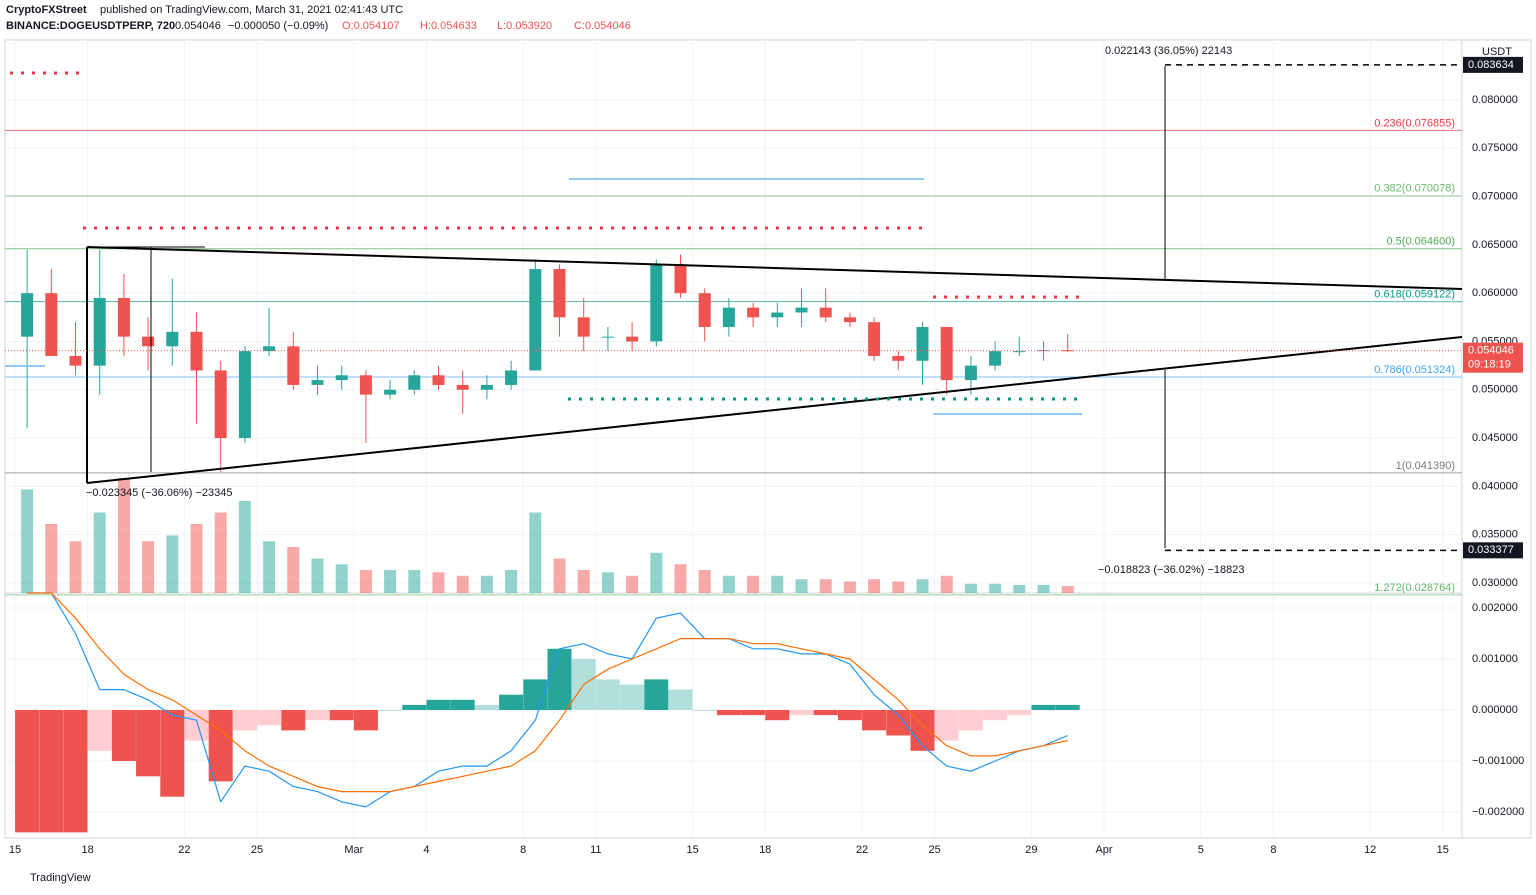  I want to click on fib-label: 0.786(0.051324), so click(1414, 370).